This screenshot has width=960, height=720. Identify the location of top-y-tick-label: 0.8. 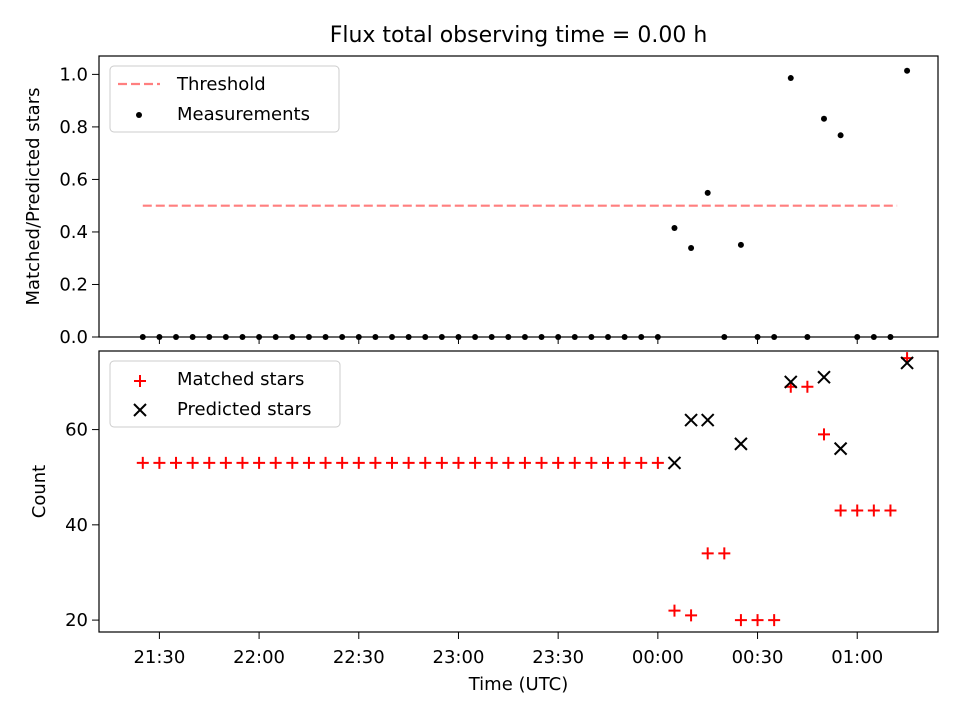
(73, 127).